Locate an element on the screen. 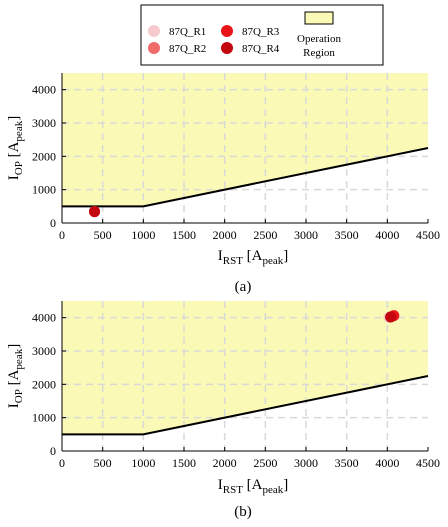 The width and height of the screenshot is (448, 527). legend-frame is located at coordinates (262, 35).